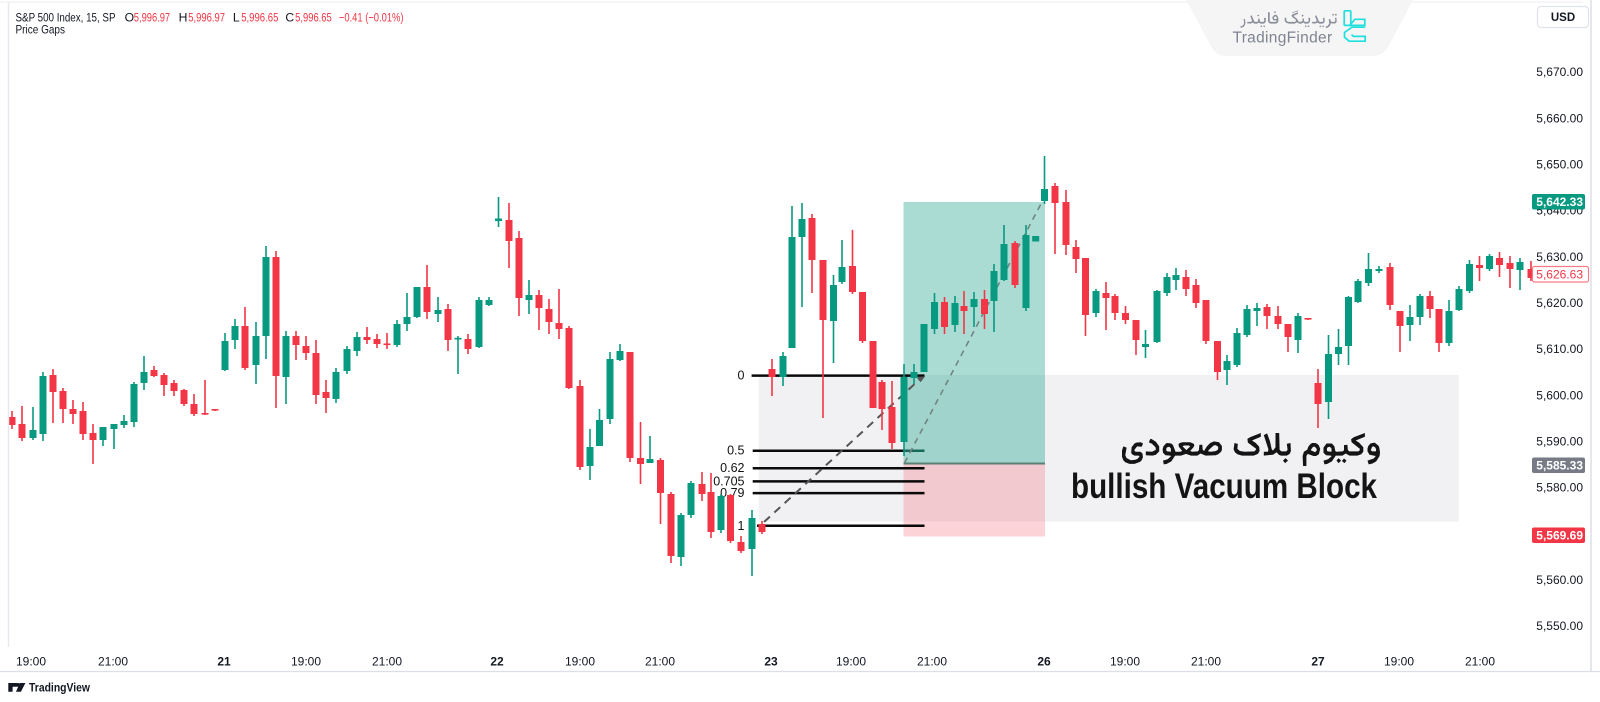 This screenshot has width=1600, height=702. I want to click on svg-text: 5,670.00, so click(1559, 72).